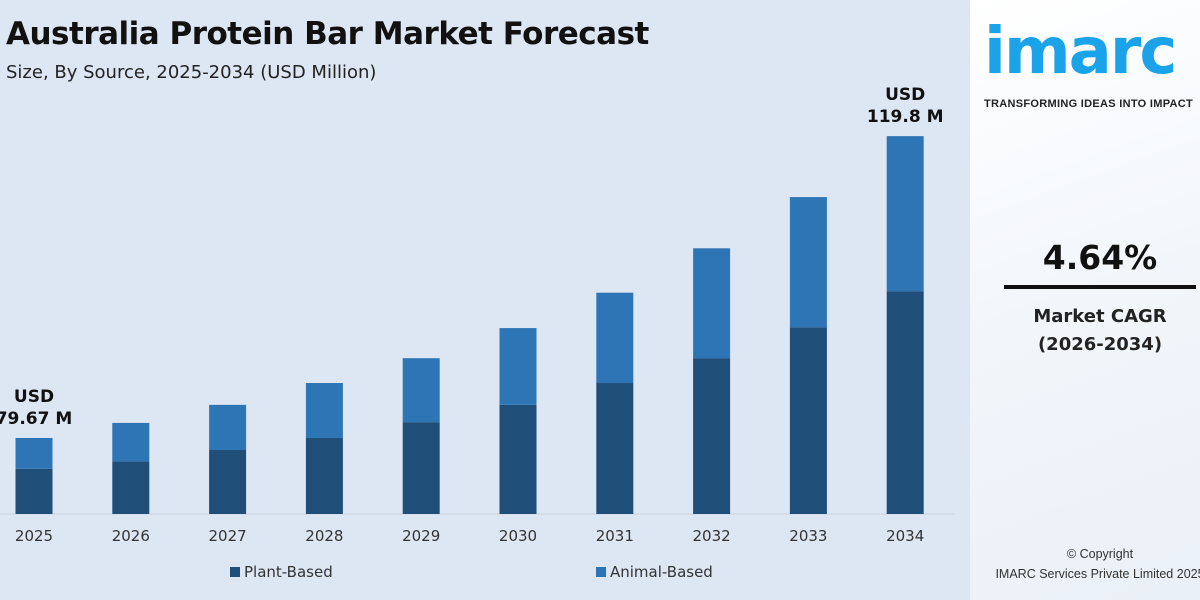 Image resolution: width=1200 pixels, height=600 pixels. I want to click on bar-plant-based-2032, so click(712, 436).